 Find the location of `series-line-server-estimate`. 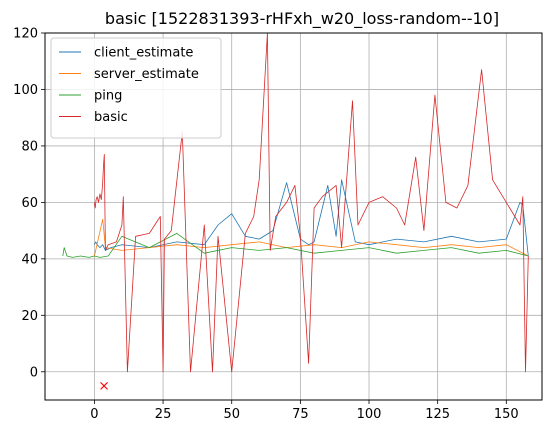

series-line-server-estimate is located at coordinates (311, 237).